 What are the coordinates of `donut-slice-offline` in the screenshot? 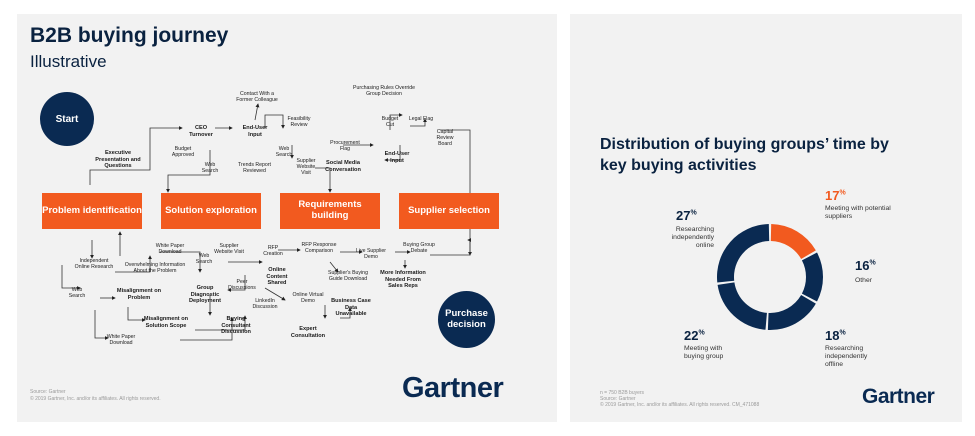 It's located at (791, 312).